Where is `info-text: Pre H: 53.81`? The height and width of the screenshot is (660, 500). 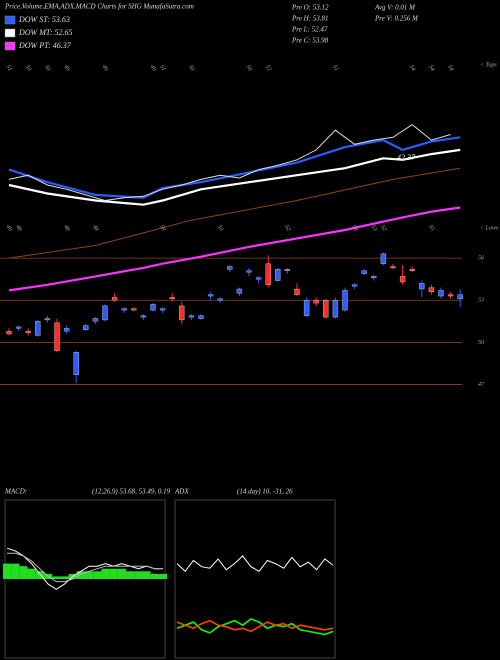
info-text: Pre H: 53.81 is located at coordinates (309, 19).